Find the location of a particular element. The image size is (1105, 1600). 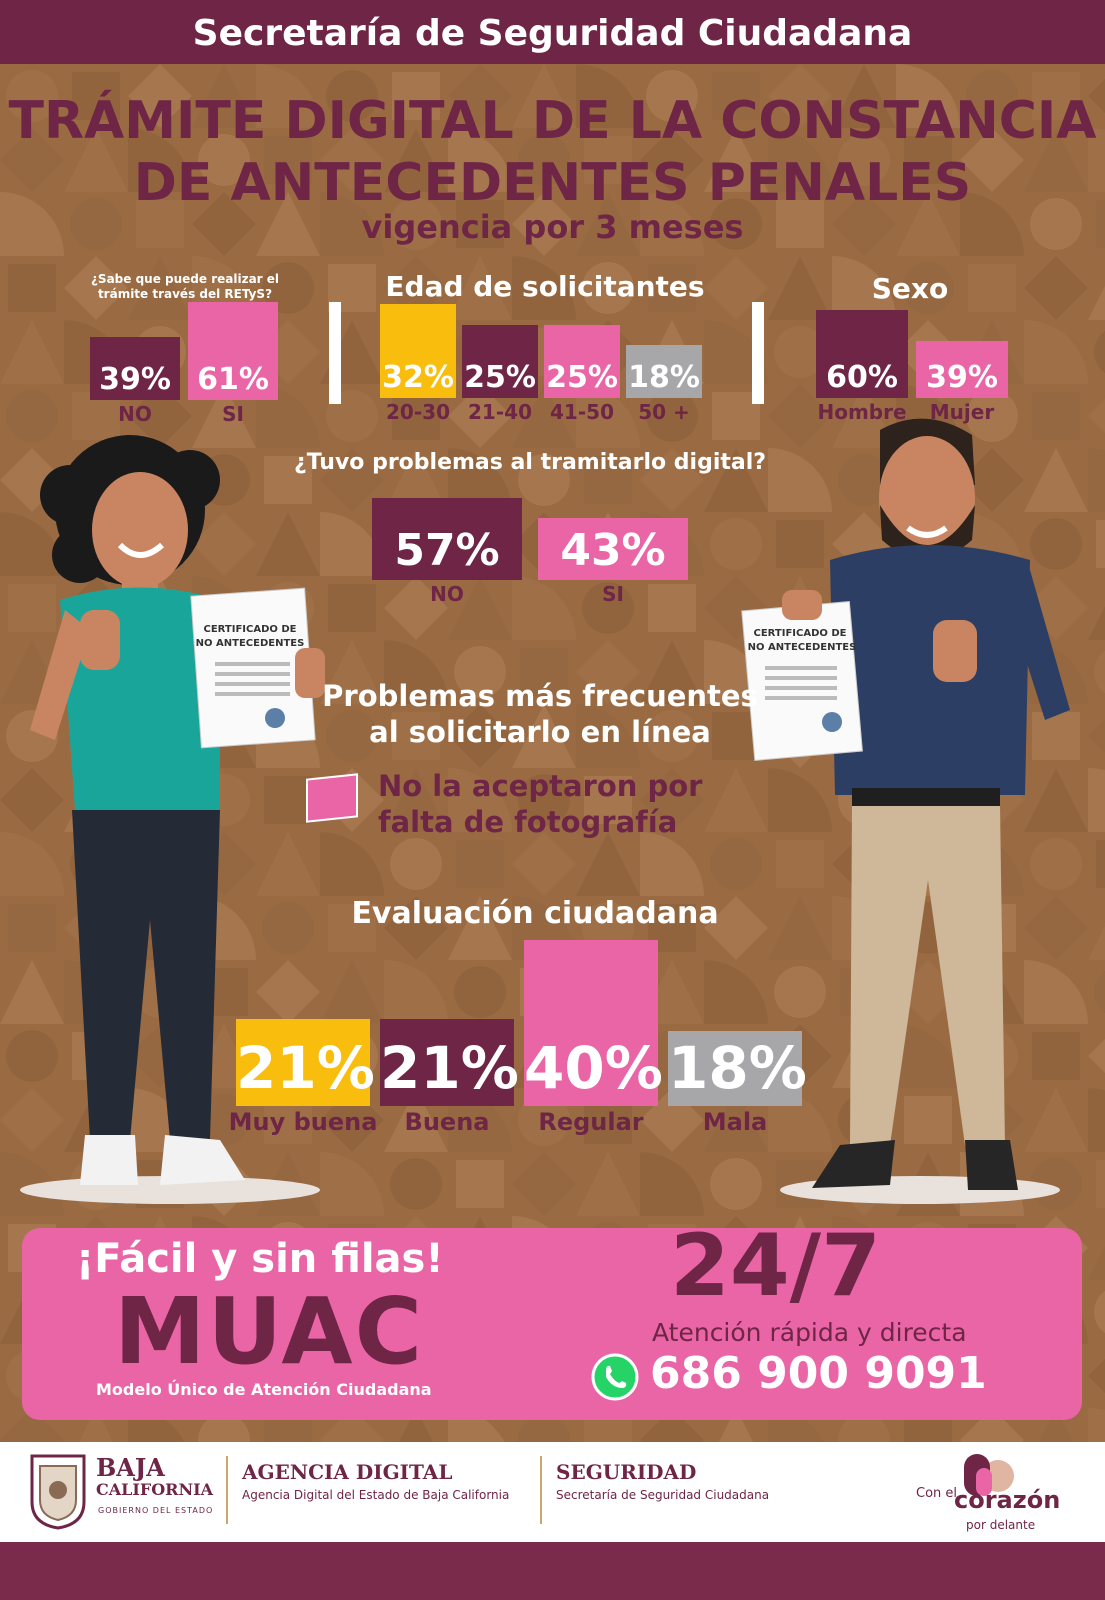

problems-chart-title: ¿Tuvo problemas al tramitarlo digital? is located at coordinates (530, 462).